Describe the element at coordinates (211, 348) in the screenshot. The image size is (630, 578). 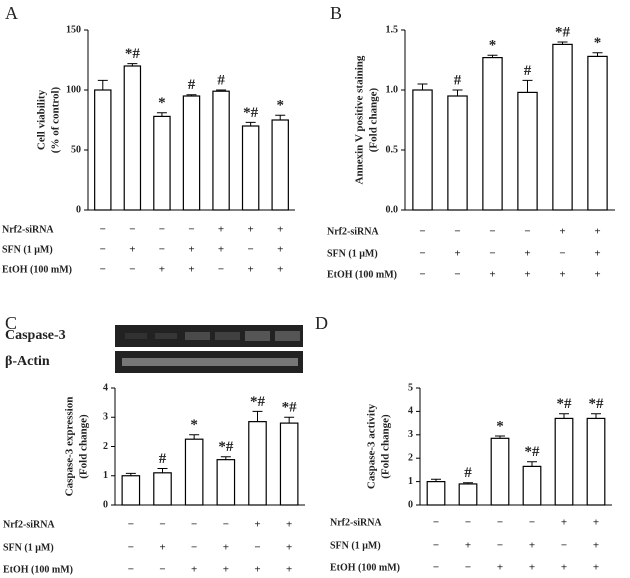
I see `blot-bands` at that location.